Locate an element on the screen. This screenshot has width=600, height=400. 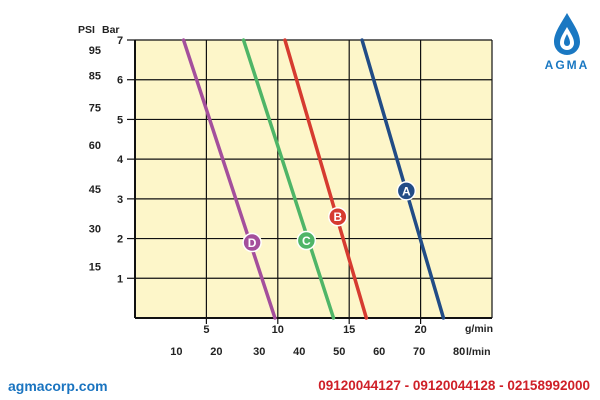
x-lpm-tick-label: 40 is located at coordinates (299, 352).